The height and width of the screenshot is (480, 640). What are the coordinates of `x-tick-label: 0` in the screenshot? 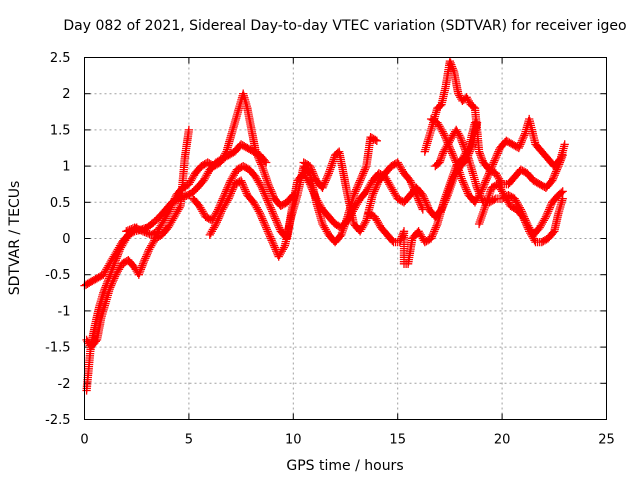 It's located at (84, 440).